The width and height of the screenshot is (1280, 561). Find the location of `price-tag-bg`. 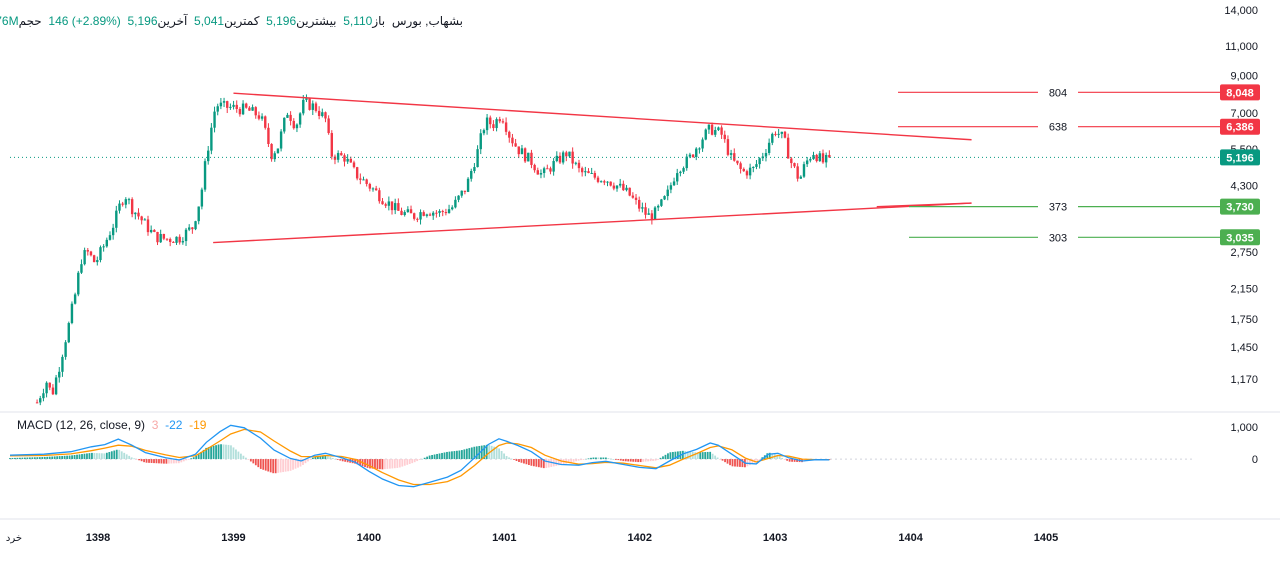

price-tag-bg is located at coordinates (1240, 157).